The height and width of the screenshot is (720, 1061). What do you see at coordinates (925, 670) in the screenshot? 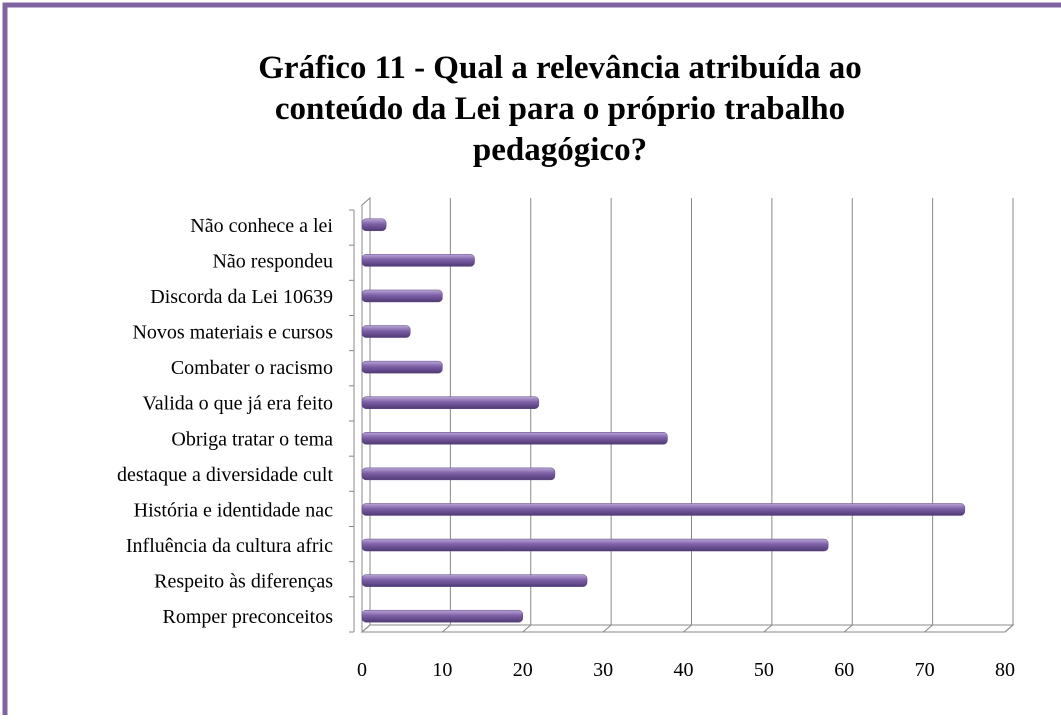
I see `x-tick-label: 70` at bounding box center [925, 670].